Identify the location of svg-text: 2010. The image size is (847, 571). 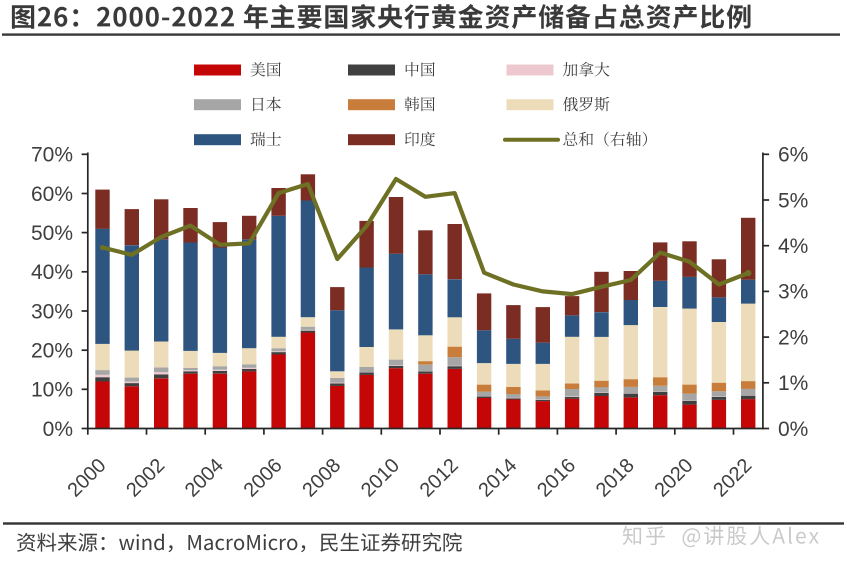
(380, 477).